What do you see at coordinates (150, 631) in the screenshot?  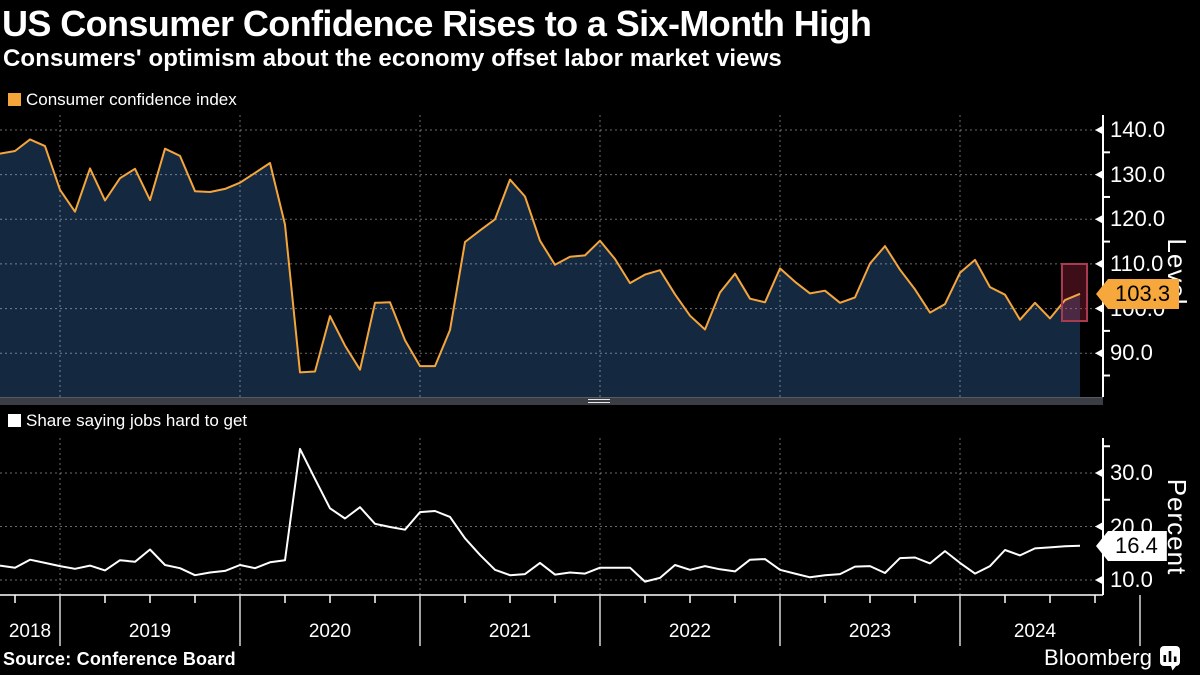 I see `x-year-label: 2019` at bounding box center [150, 631].